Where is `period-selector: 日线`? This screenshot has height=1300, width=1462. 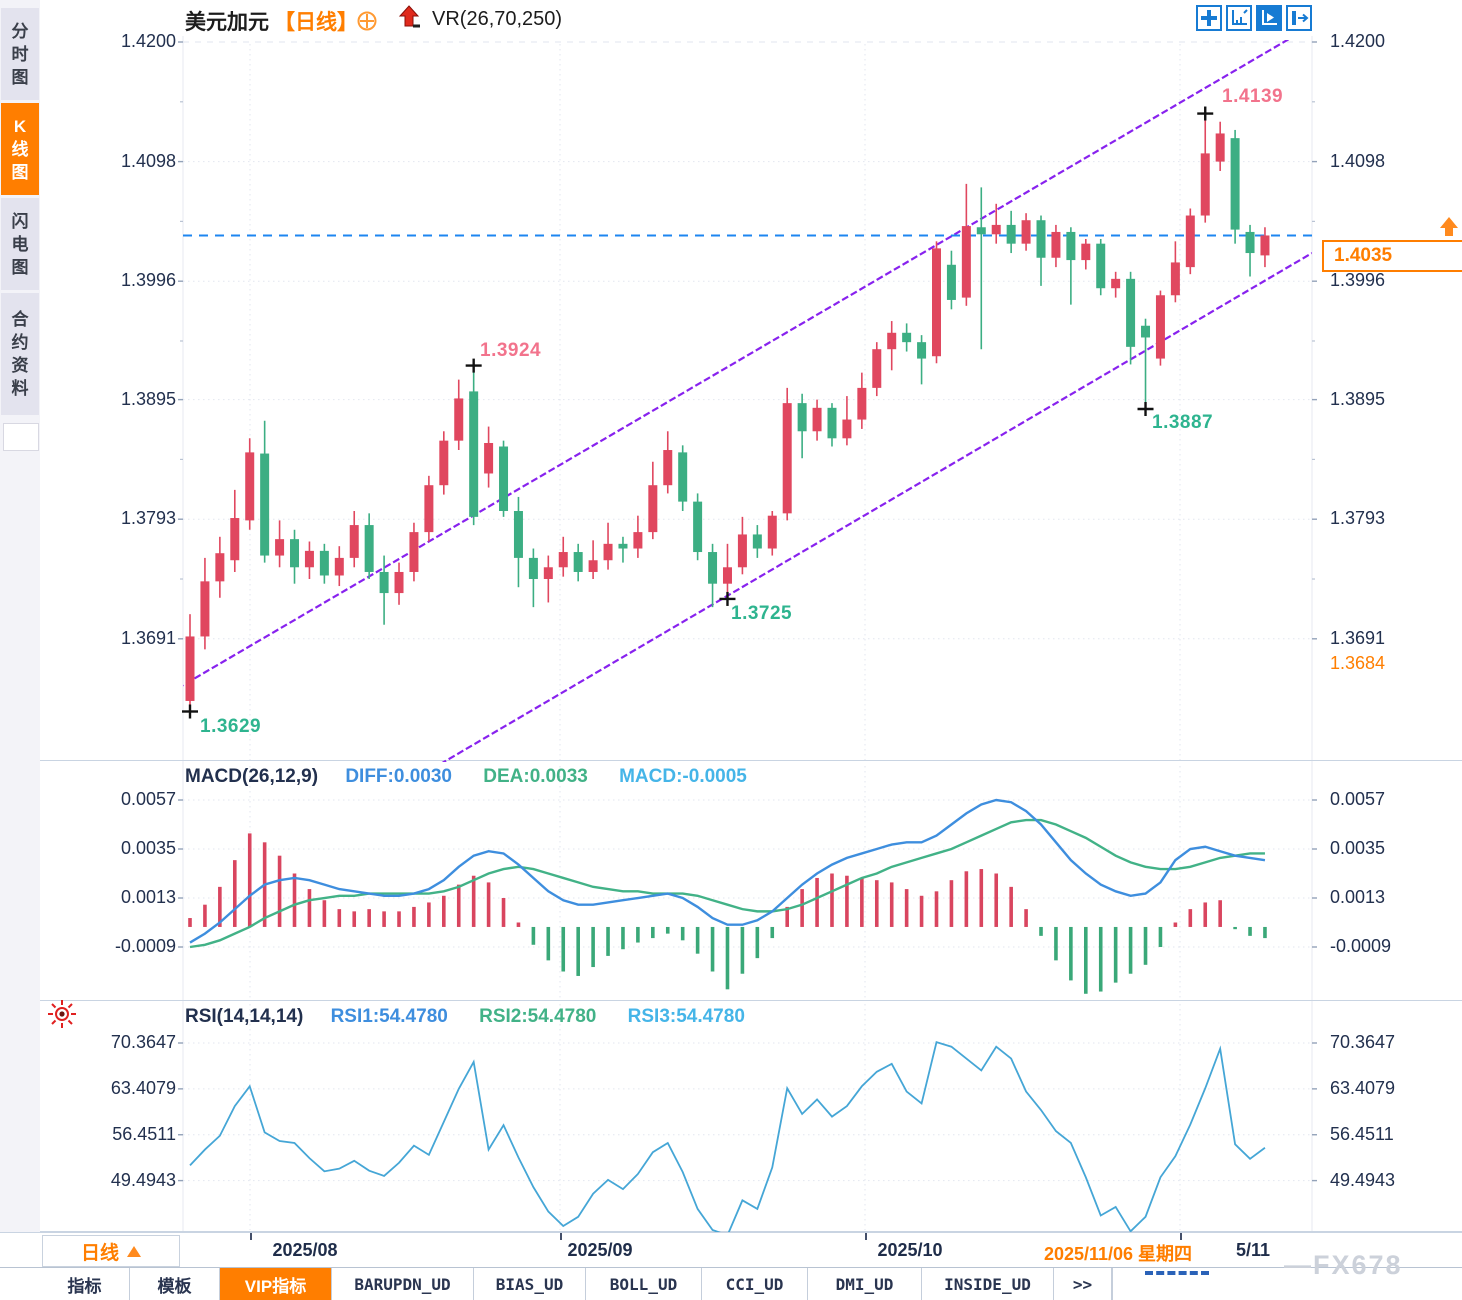
period-selector: 日线 is located at coordinates (111, 1251).